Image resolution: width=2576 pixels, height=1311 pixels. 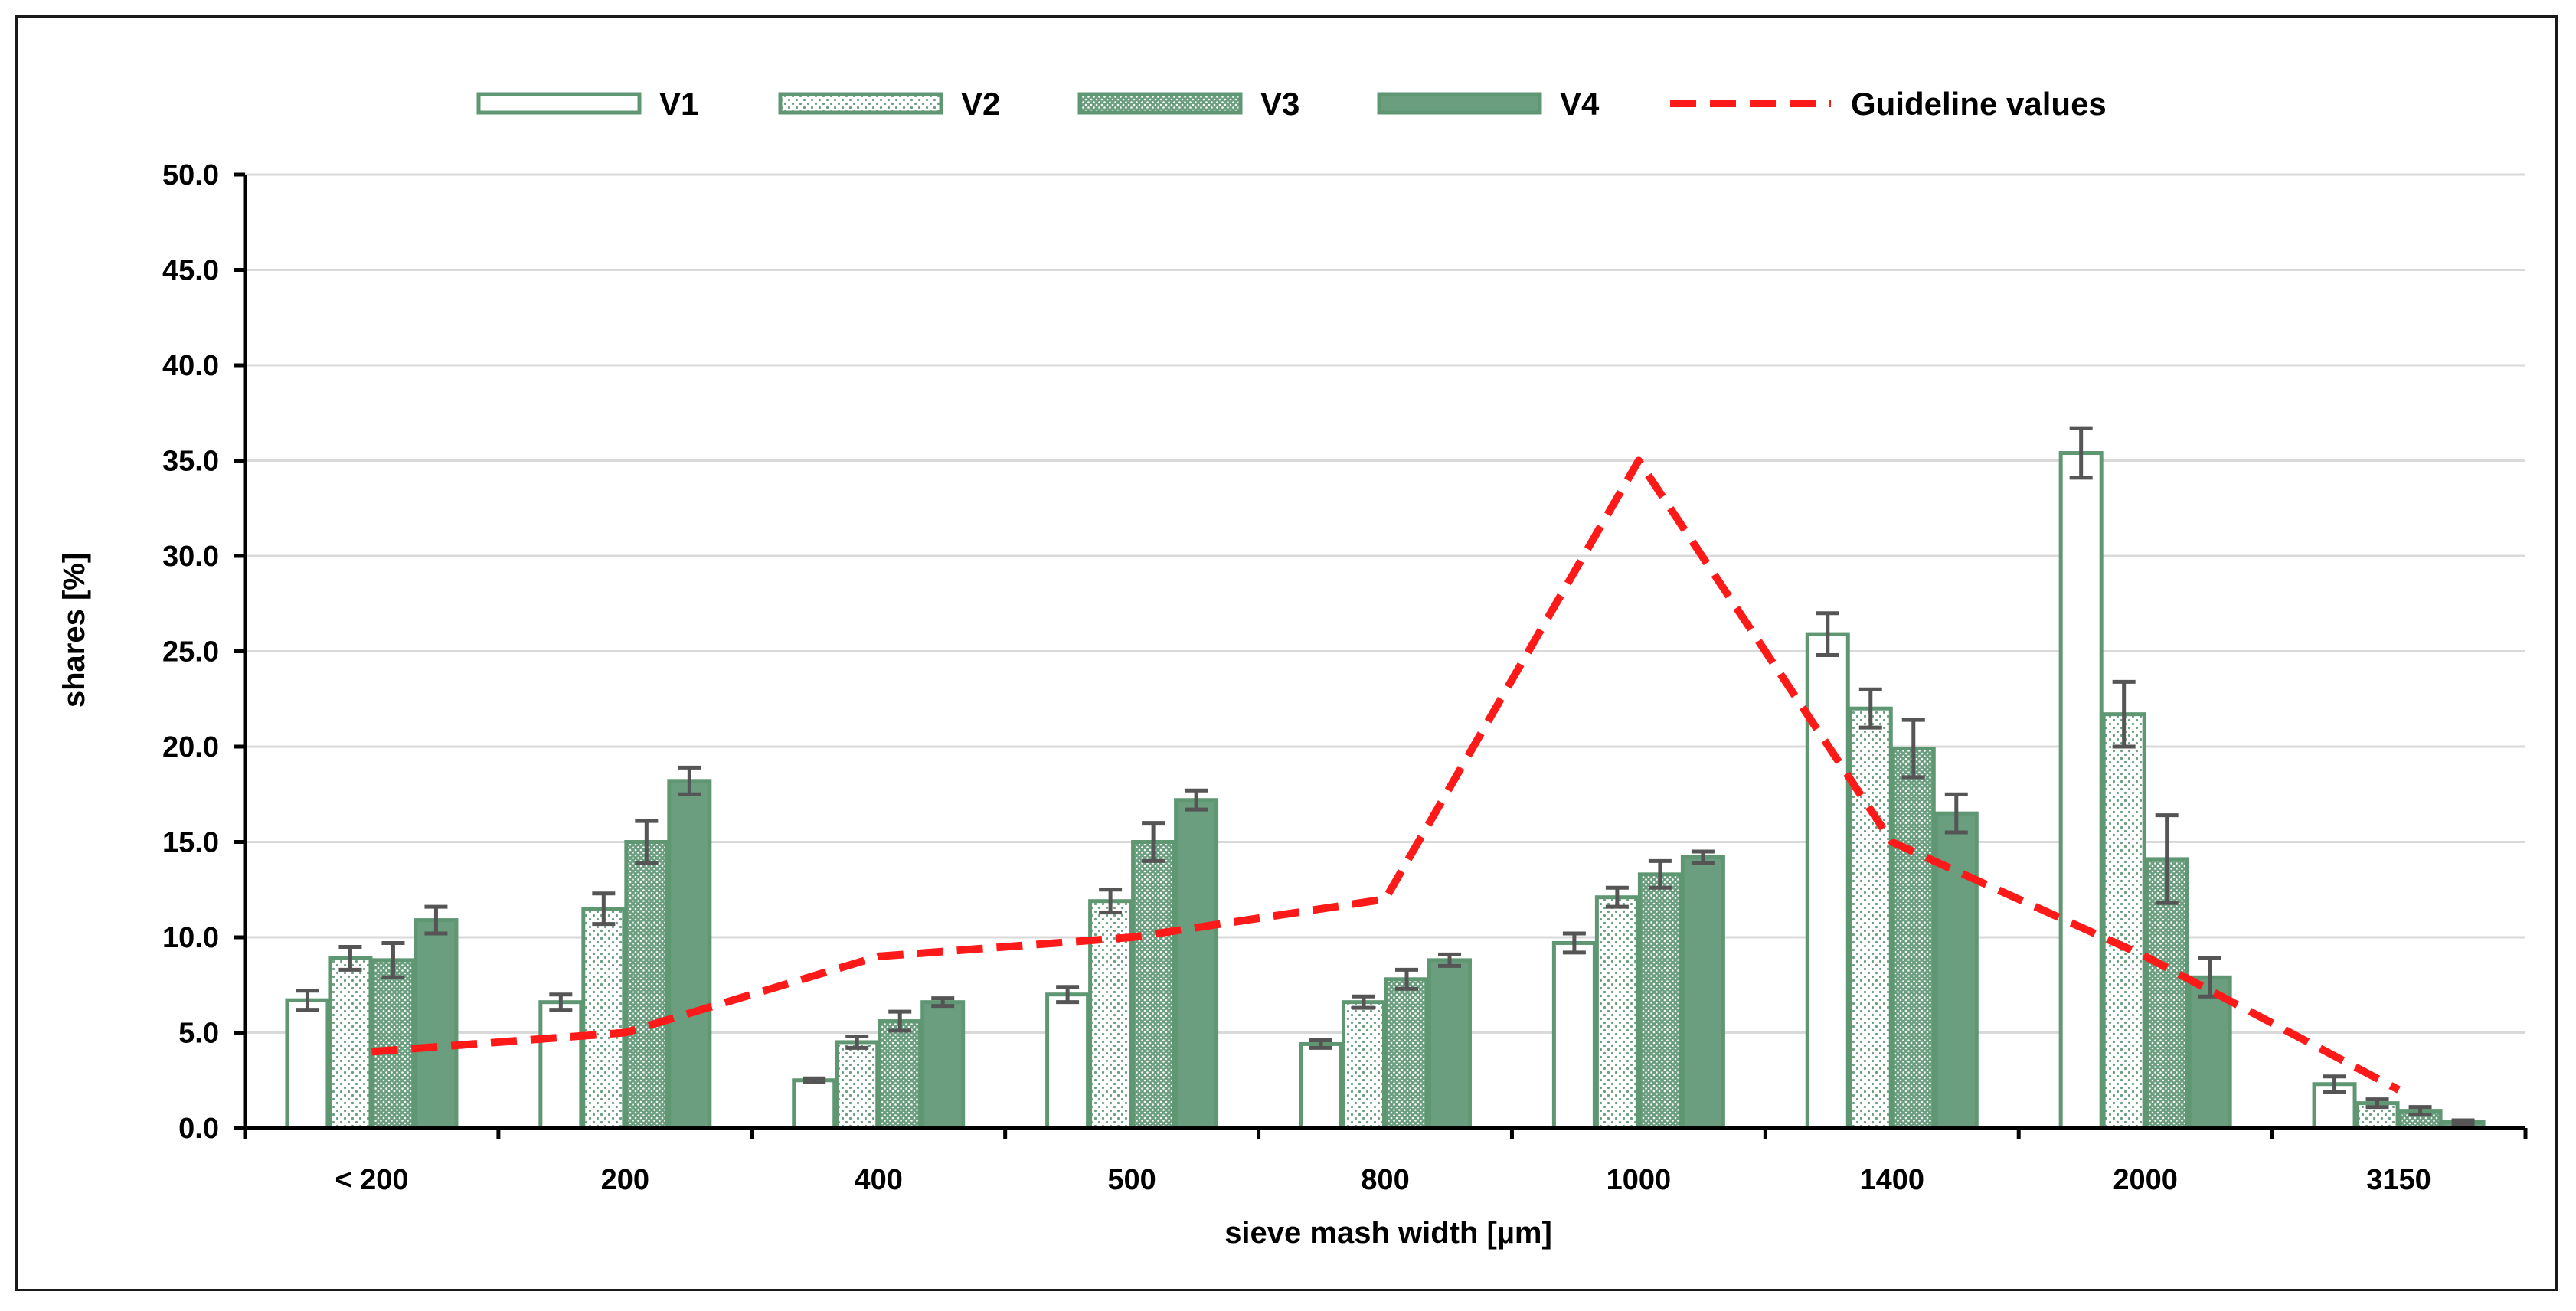 I want to click on x-tick-label: 800, so click(x=1385, y=1180).